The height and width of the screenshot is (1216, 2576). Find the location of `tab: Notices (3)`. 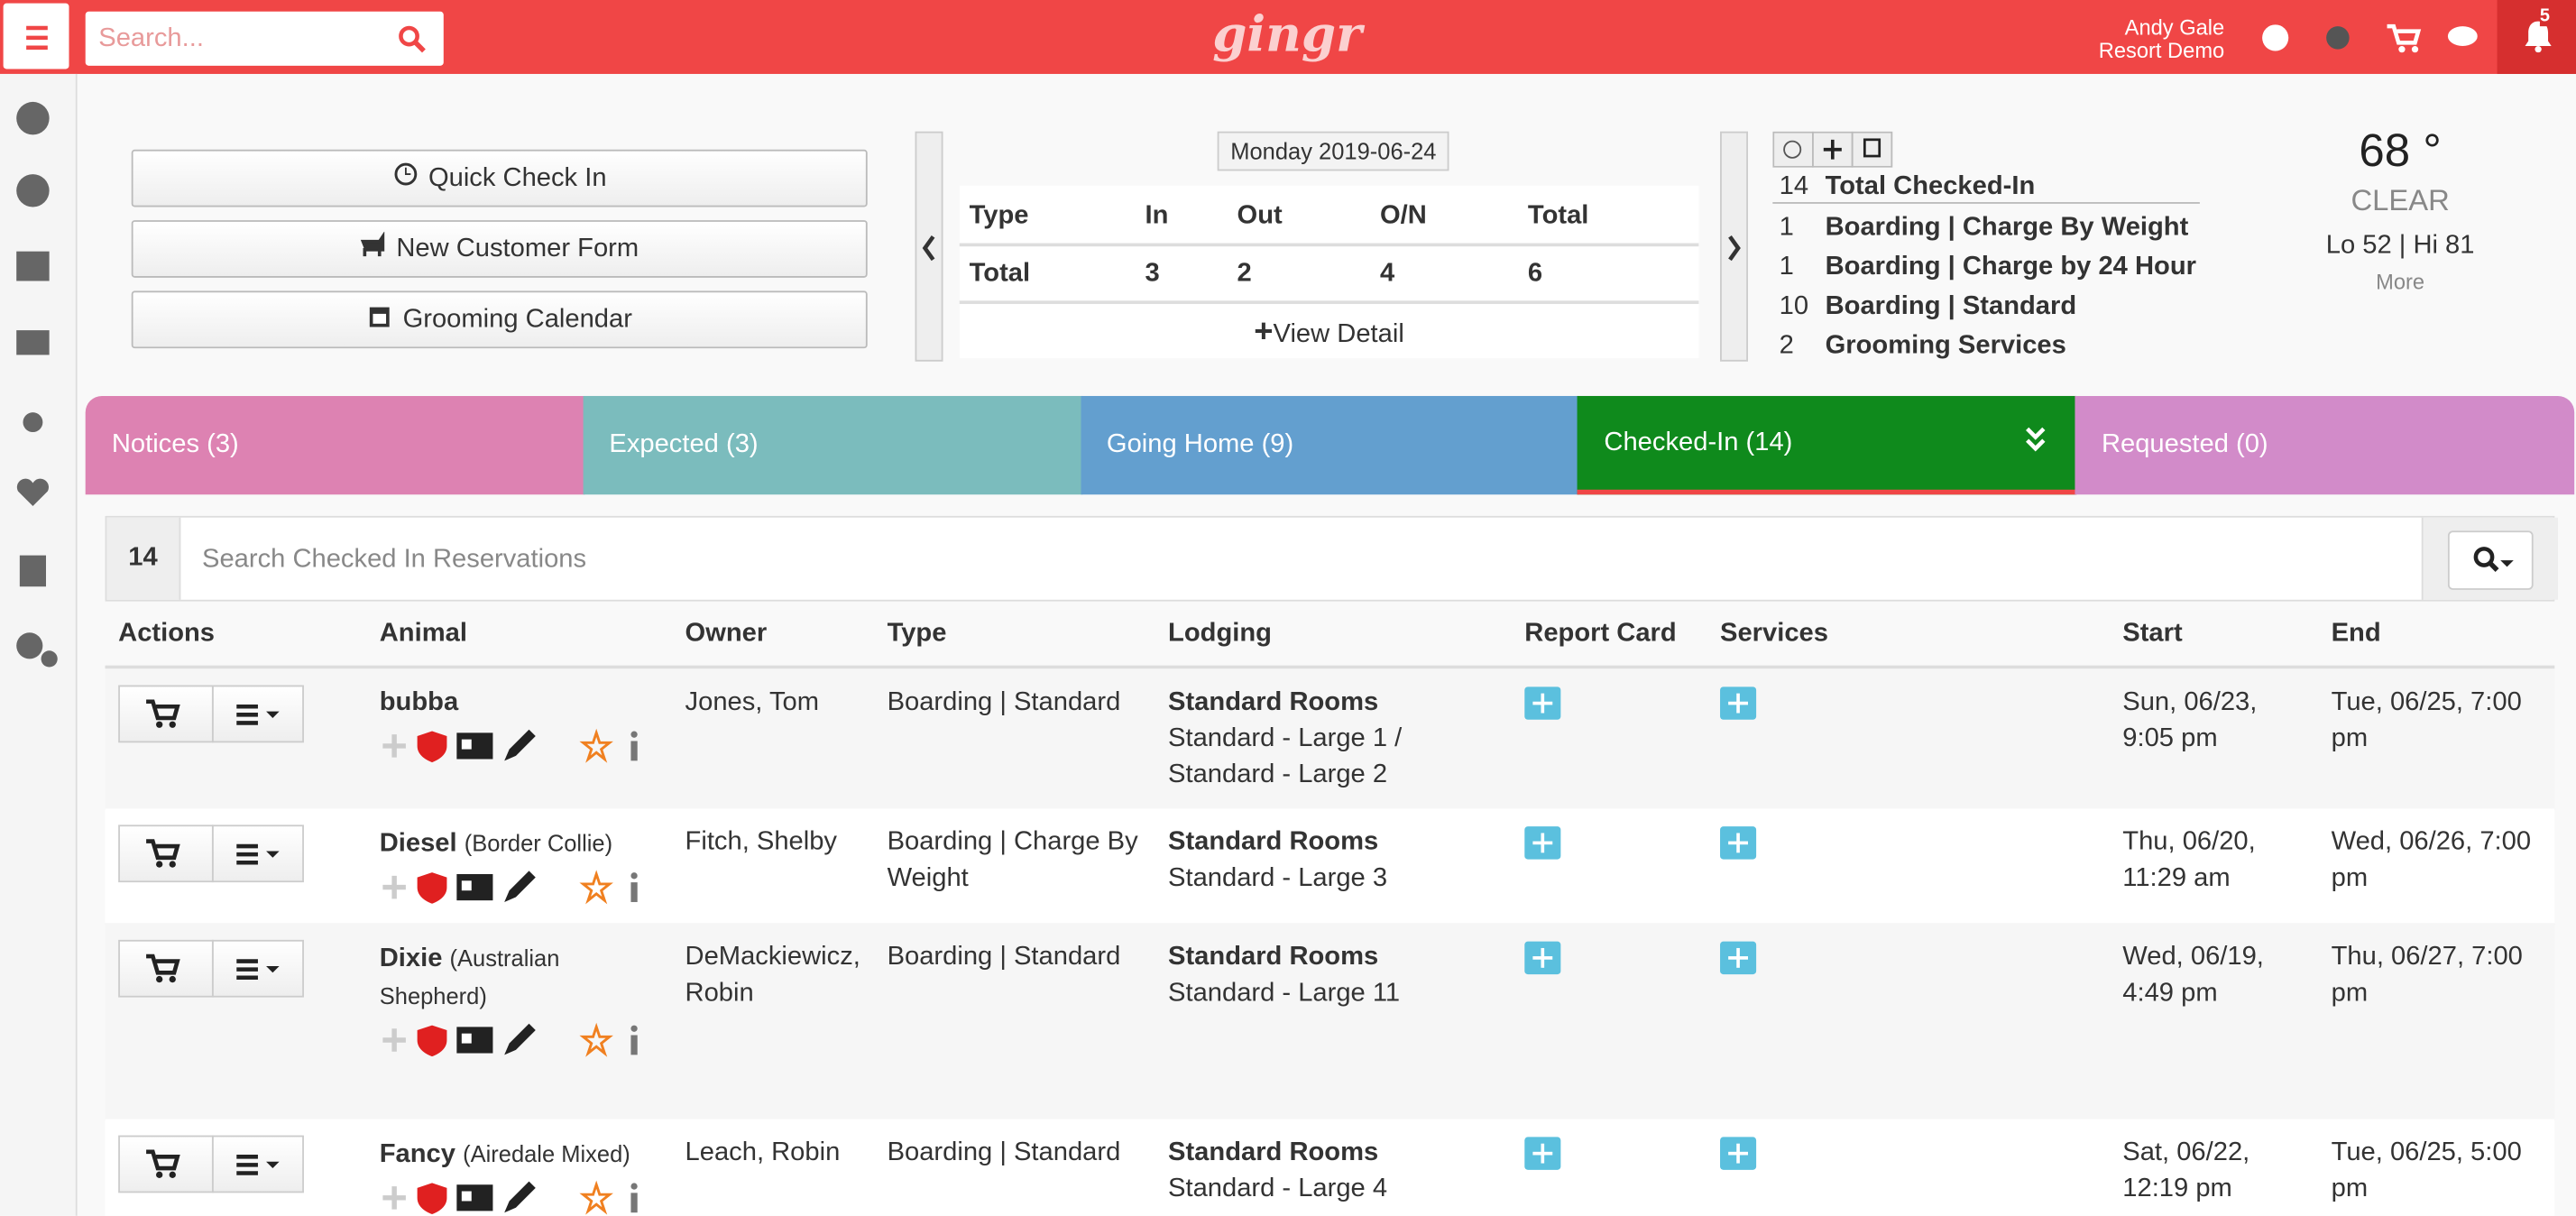

tab: Notices (3) is located at coordinates (335, 445).